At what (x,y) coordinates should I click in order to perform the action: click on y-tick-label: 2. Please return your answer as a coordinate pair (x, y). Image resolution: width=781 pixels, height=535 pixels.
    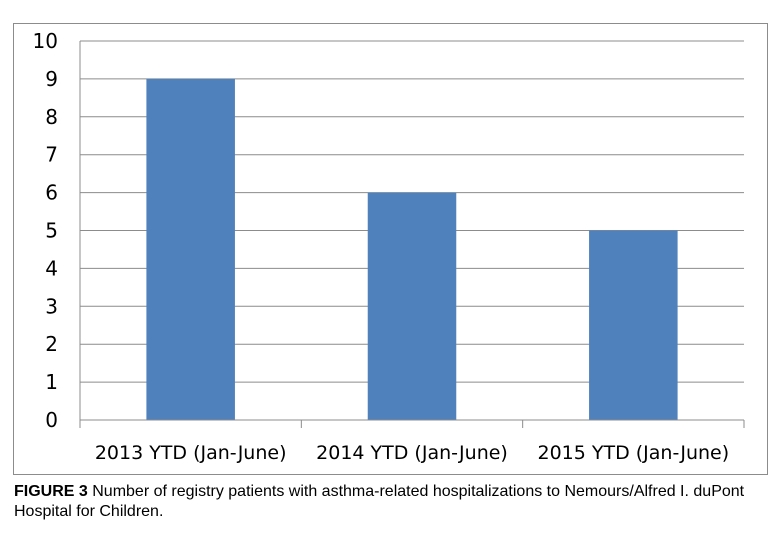
    Looking at the image, I should click on (51, 344).